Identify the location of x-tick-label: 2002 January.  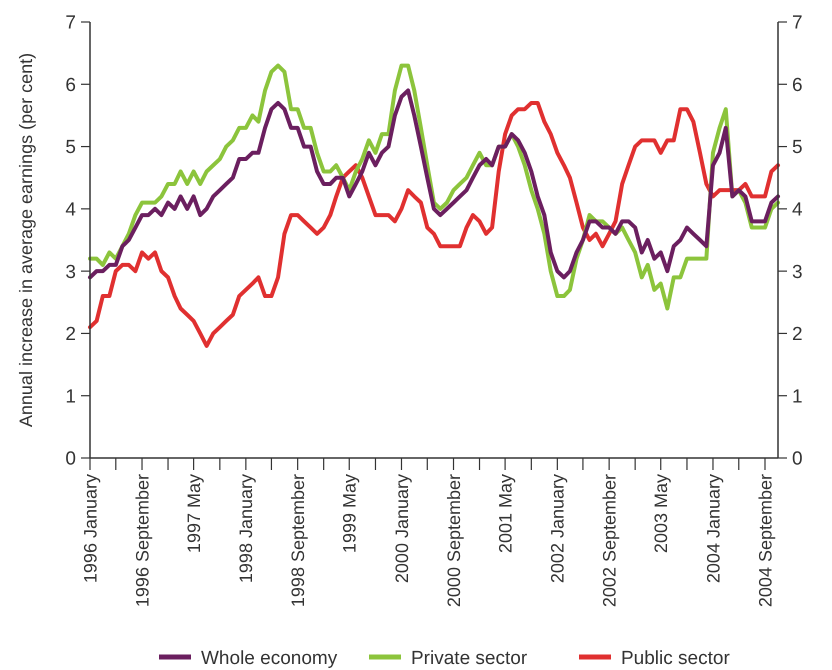
(558, 529).